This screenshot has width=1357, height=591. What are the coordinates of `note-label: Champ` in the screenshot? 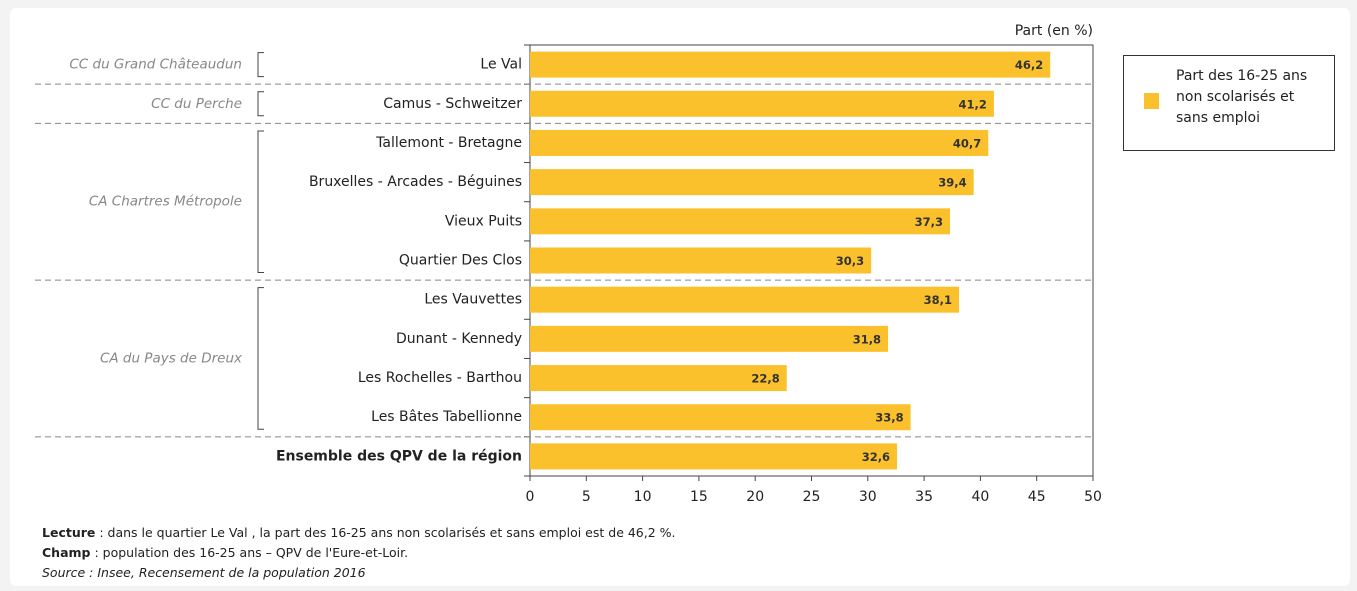 It's located at (66, 552).